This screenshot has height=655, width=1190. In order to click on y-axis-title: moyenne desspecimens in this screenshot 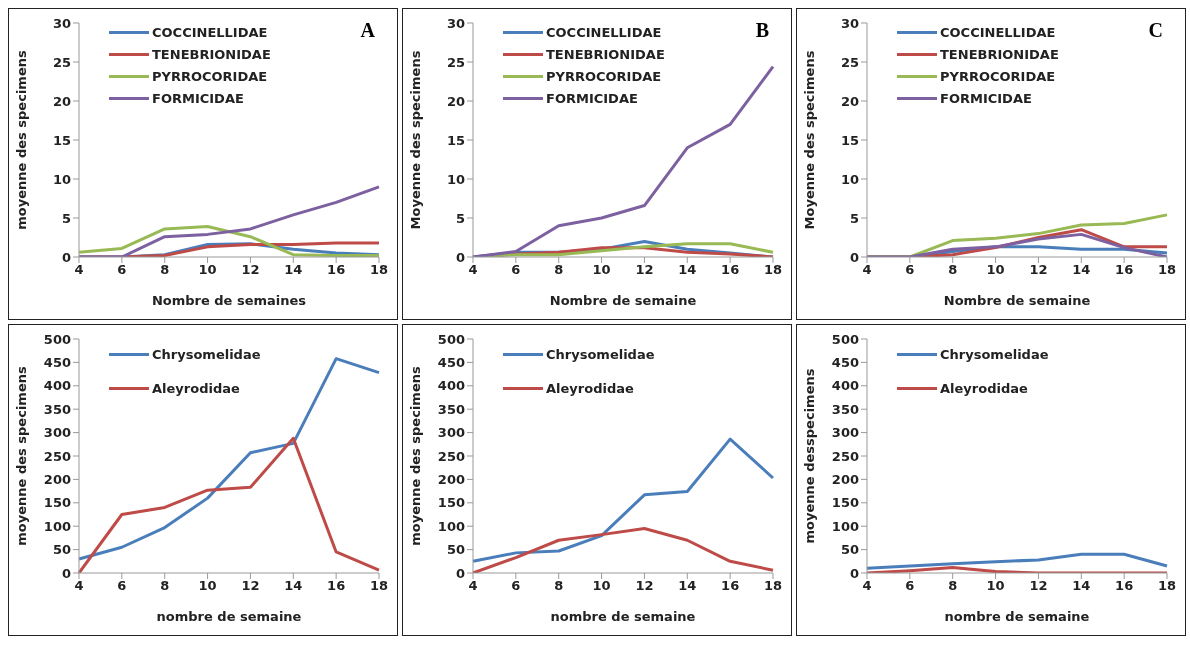, I will do `click(809, 456)`.